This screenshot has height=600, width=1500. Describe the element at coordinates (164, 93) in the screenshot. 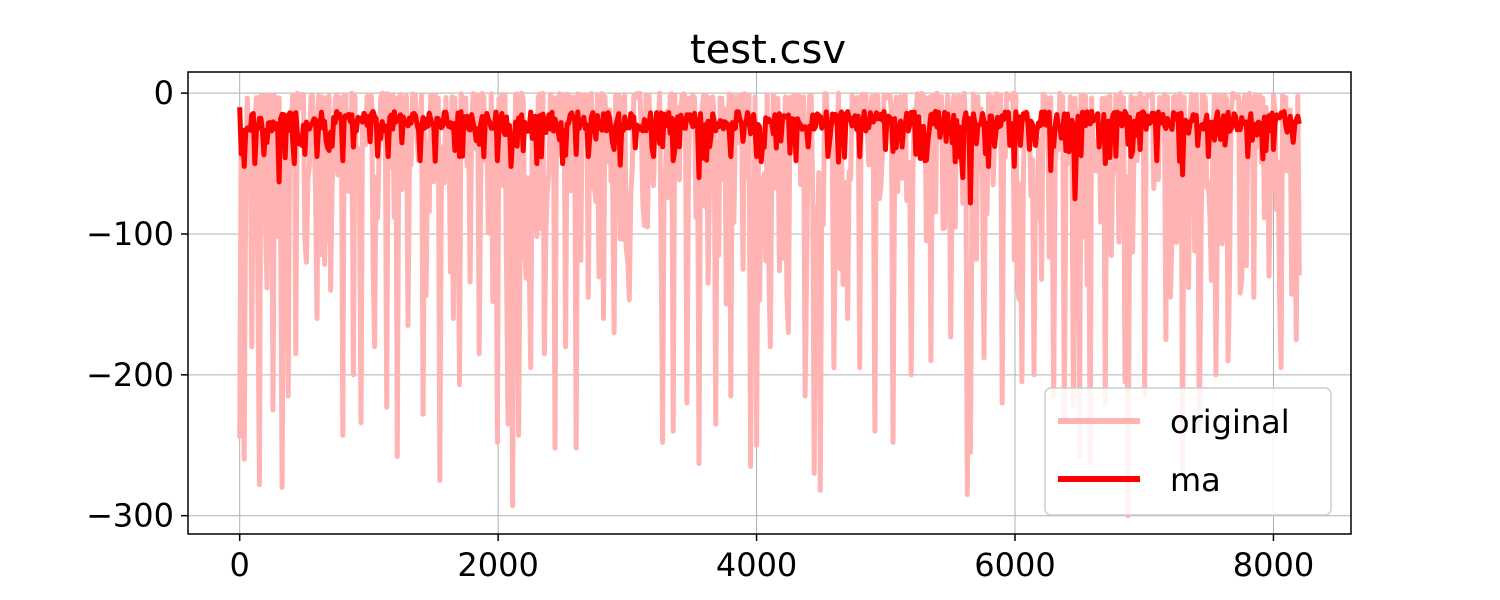

I see `y-tick-label: 0` at that location.